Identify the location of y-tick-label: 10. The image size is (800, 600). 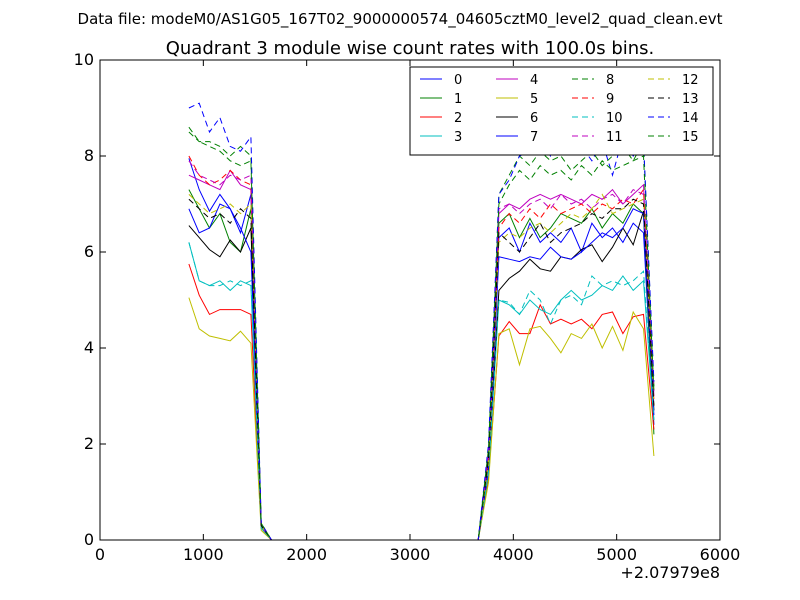
(84, 59).